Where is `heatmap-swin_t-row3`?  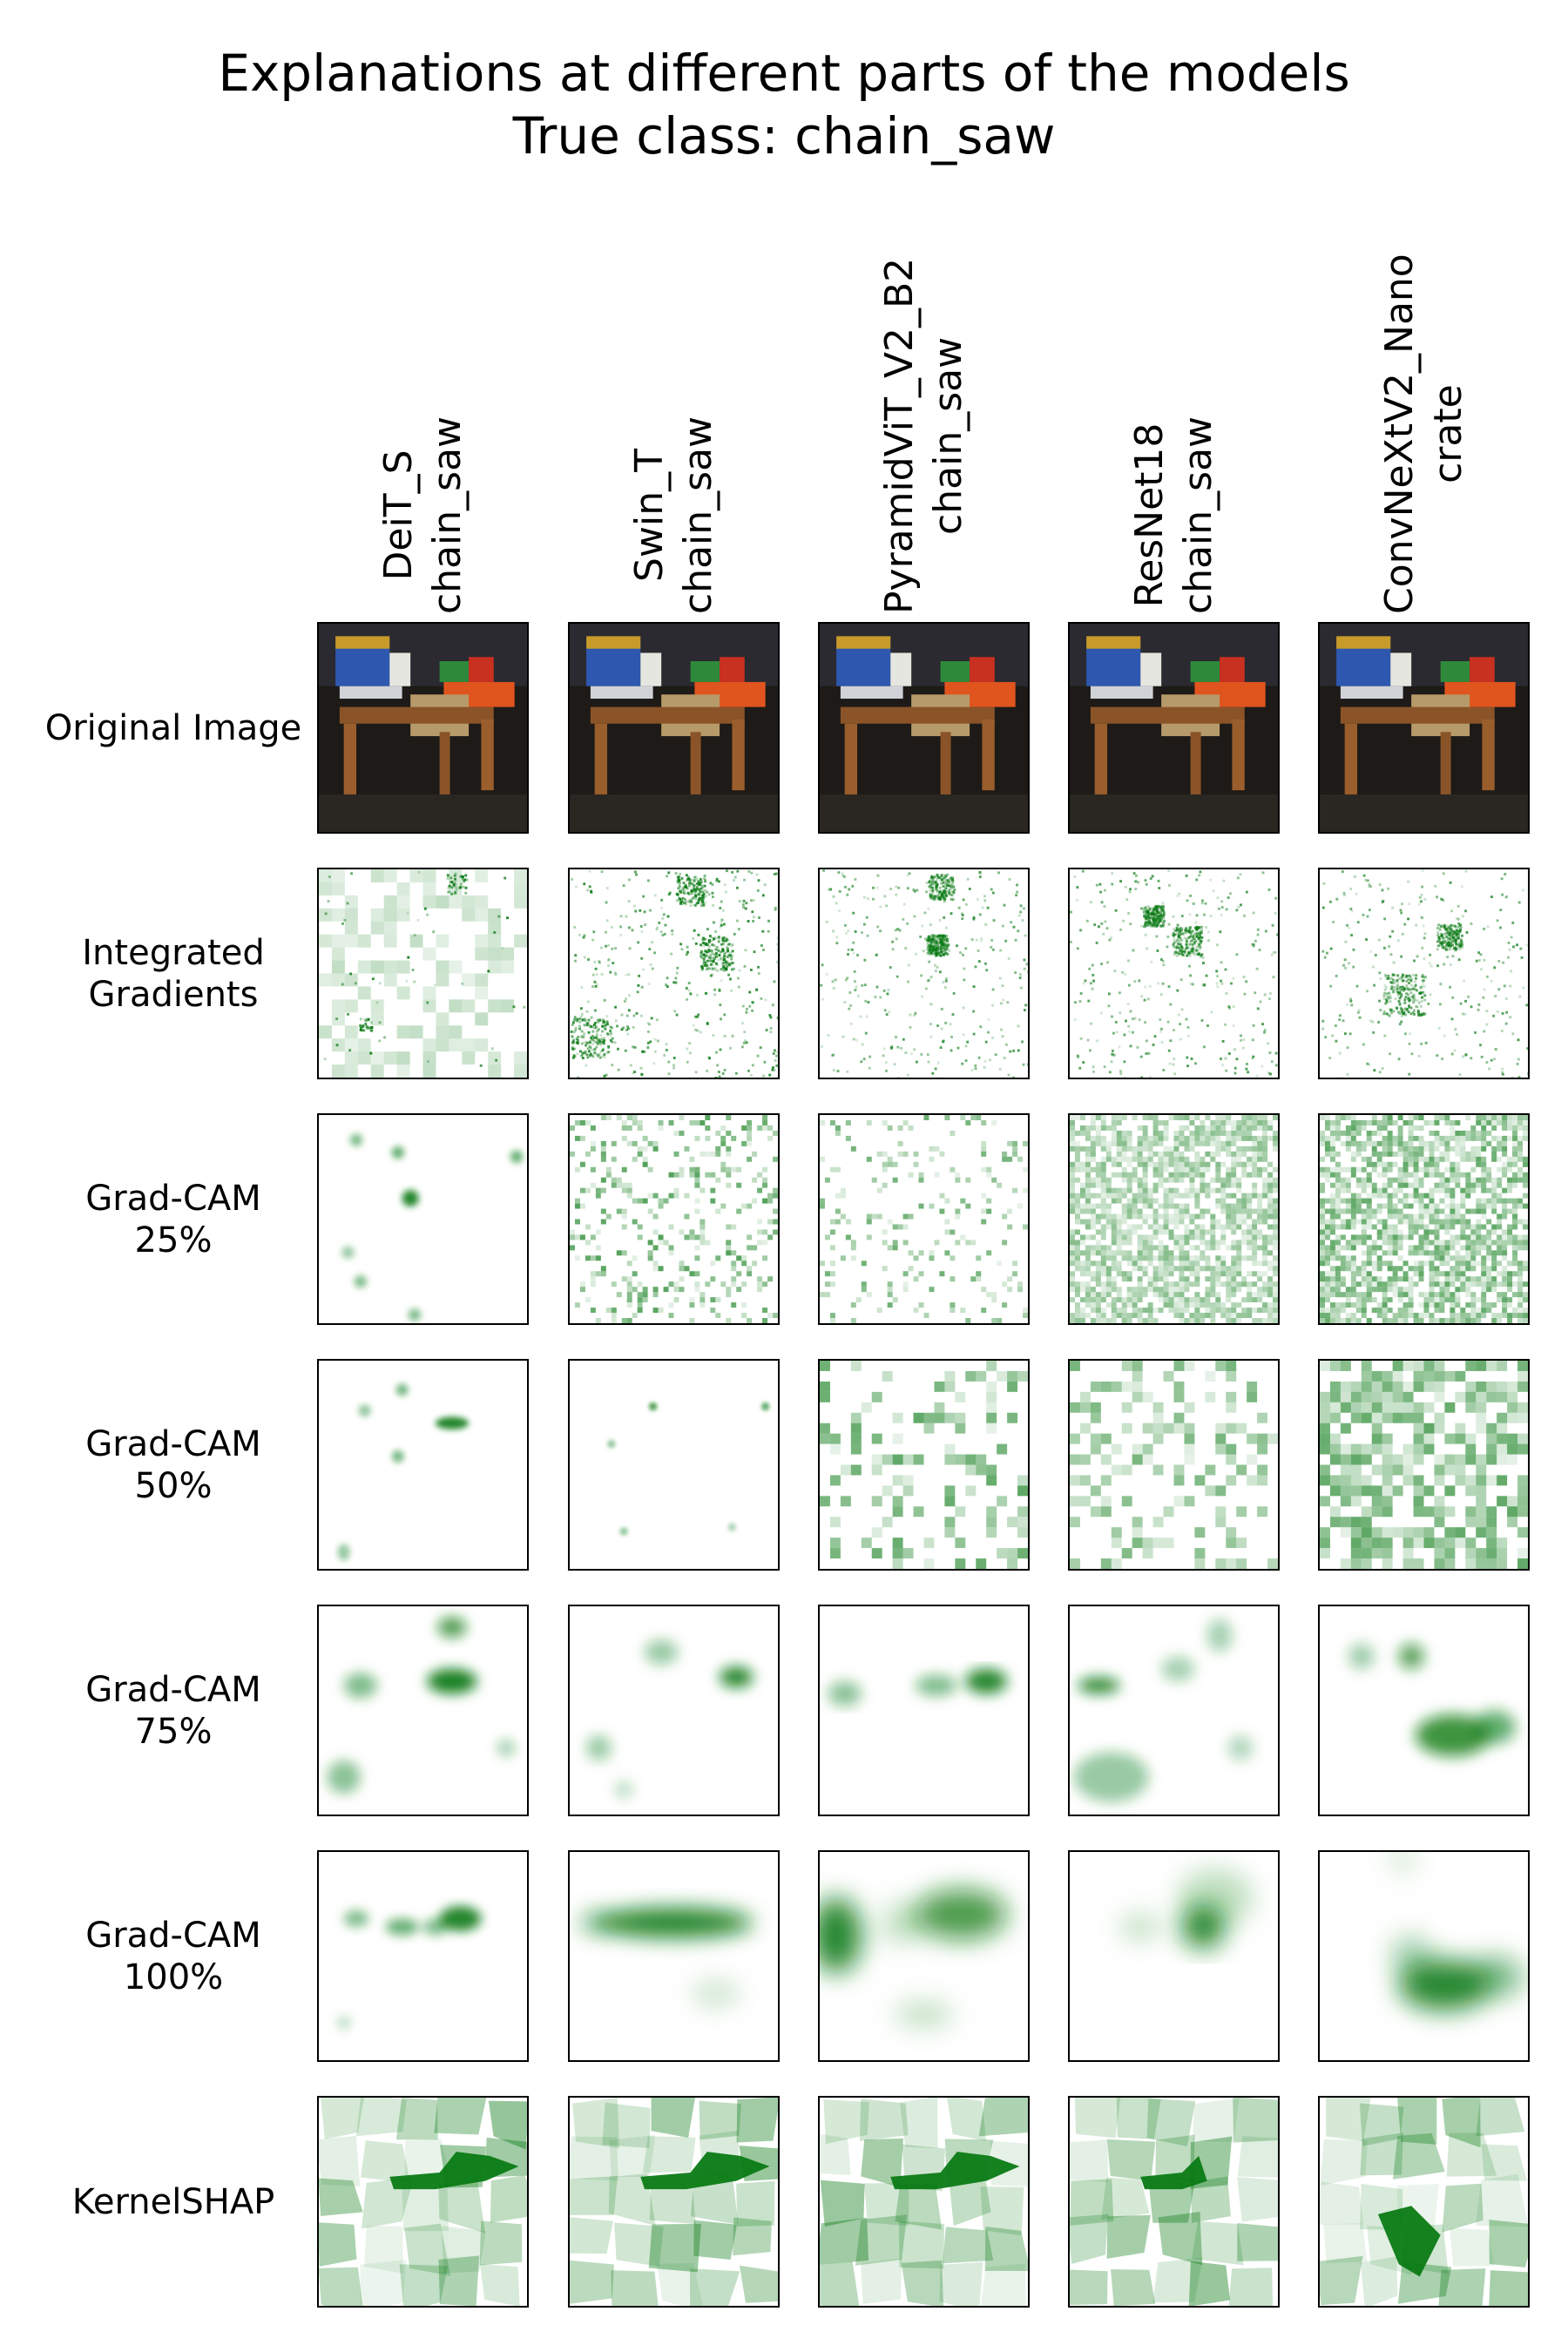 heatmap-swin_t-row3 is located at coordinates (674, 1465).